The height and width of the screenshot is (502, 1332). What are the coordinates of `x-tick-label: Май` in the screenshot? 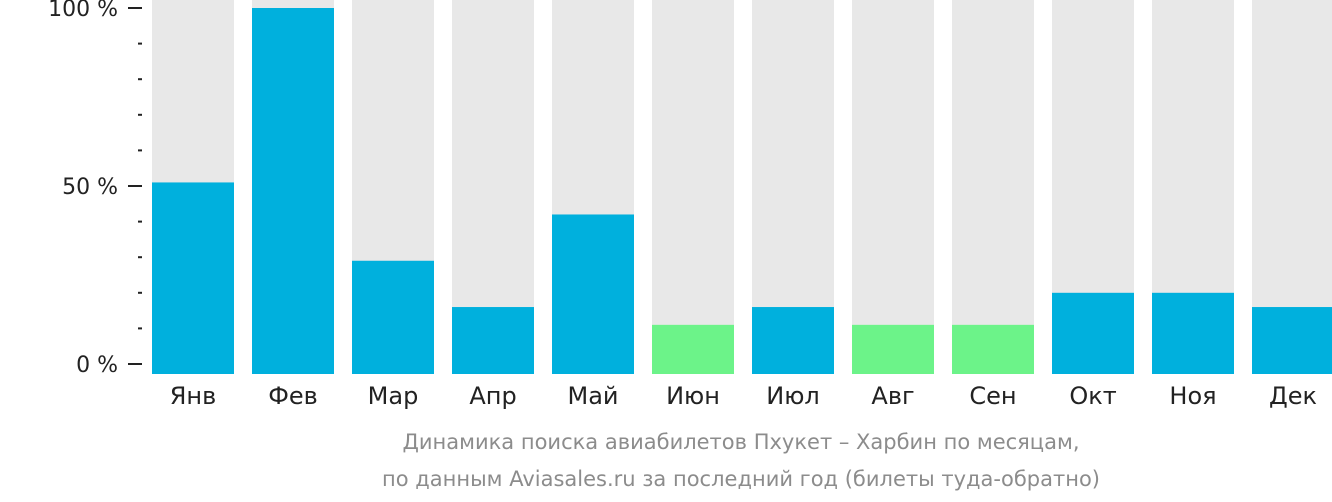 It's located at (592, 396).